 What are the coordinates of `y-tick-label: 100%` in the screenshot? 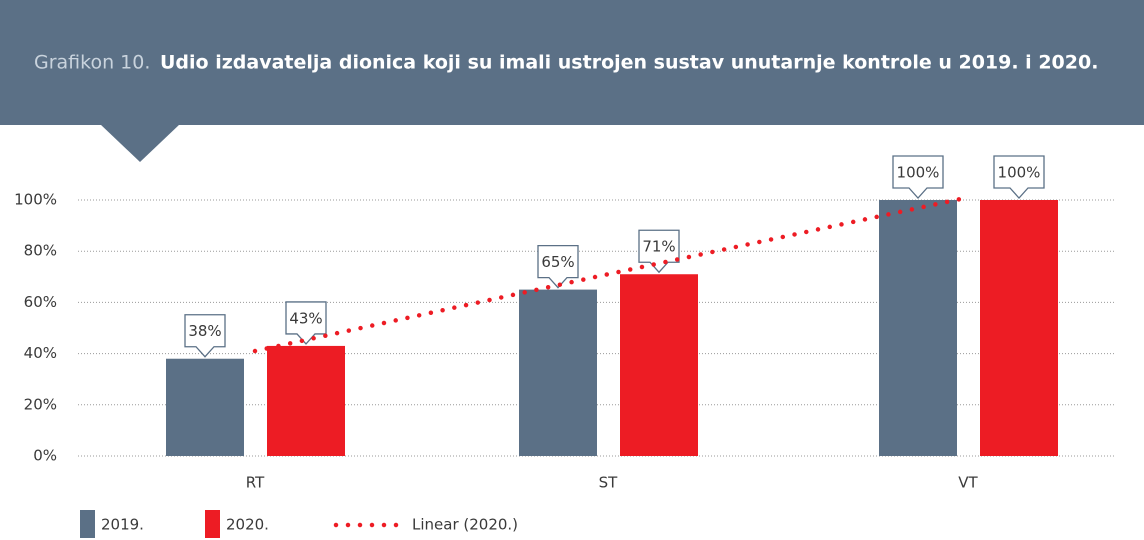 It's located at (35, 200).